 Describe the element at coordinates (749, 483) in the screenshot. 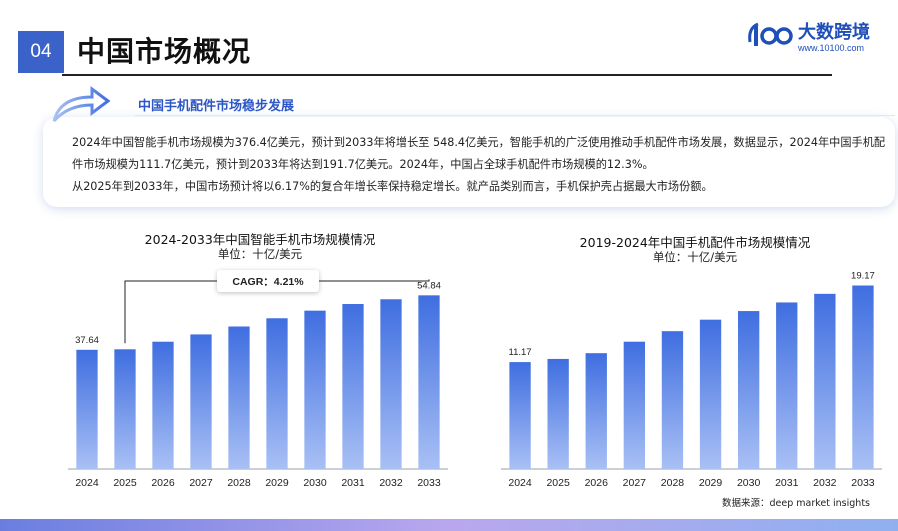

I see `chart-2-tick-label: 2030` at that location.